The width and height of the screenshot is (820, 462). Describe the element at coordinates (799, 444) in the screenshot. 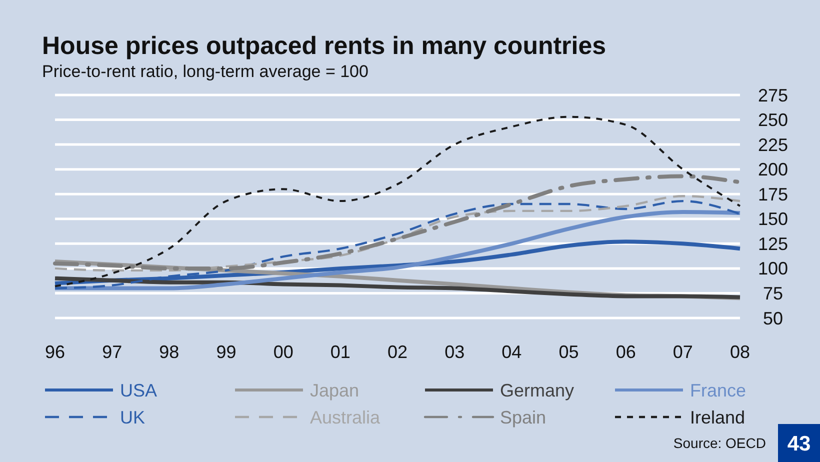

I see `text: 43` at that location.